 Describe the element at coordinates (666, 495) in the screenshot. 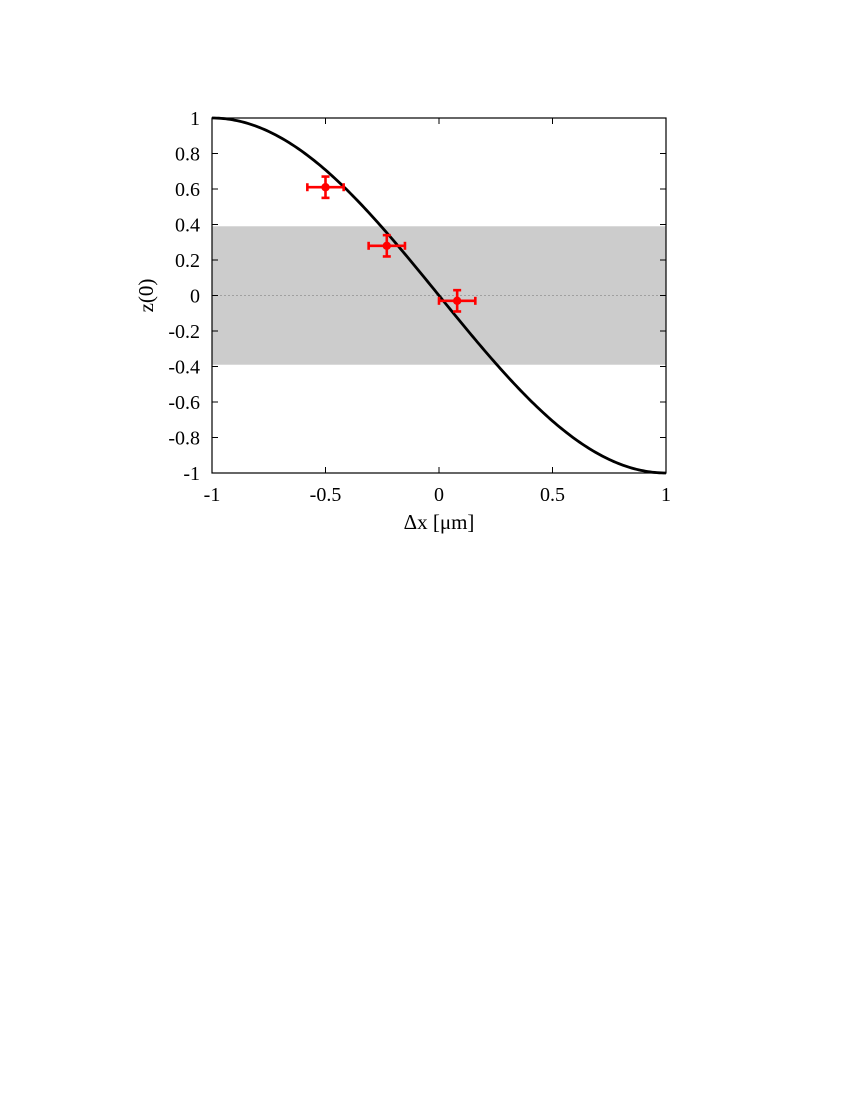

I see `x-tick-label: 1` at that location.